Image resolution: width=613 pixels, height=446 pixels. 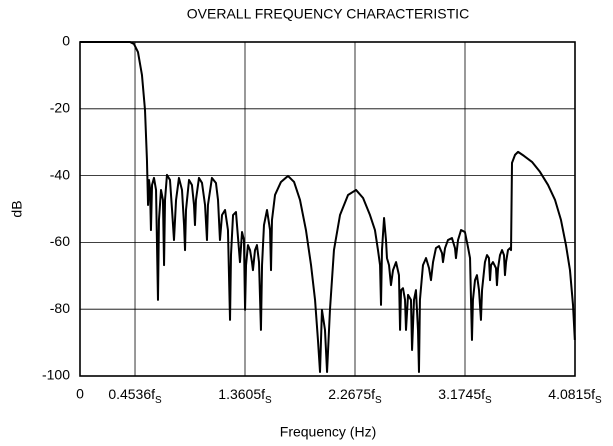 What do you see at coordinates (465, 396) in the screenshot?
I see `x-tick-label: 3.1745fS` at bounding box center [465, 396].